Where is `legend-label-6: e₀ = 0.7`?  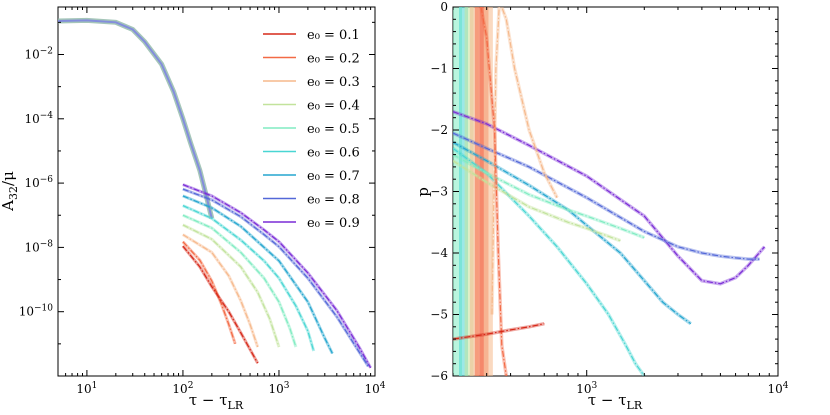
legend-label-6: e₀ = 0.7 is located at coordinates (333, 176).